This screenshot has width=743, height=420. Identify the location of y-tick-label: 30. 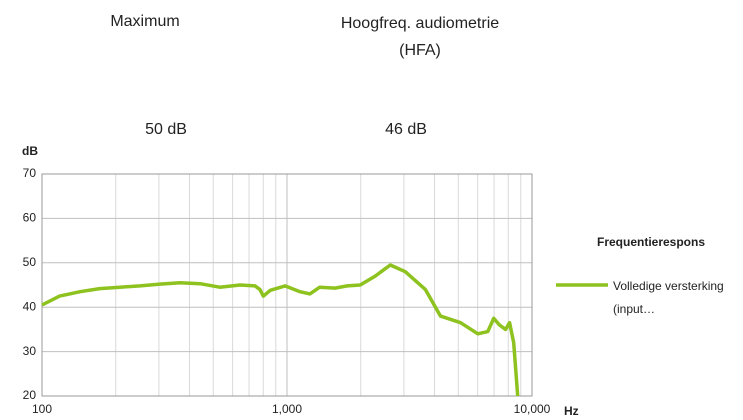
(30, 351).